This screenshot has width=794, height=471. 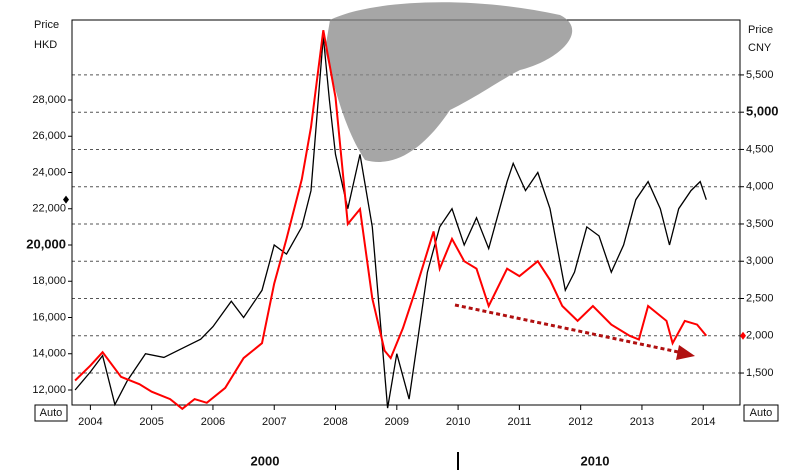 I want to click on x-tick-label: 2007, so click(x=274, y=422).